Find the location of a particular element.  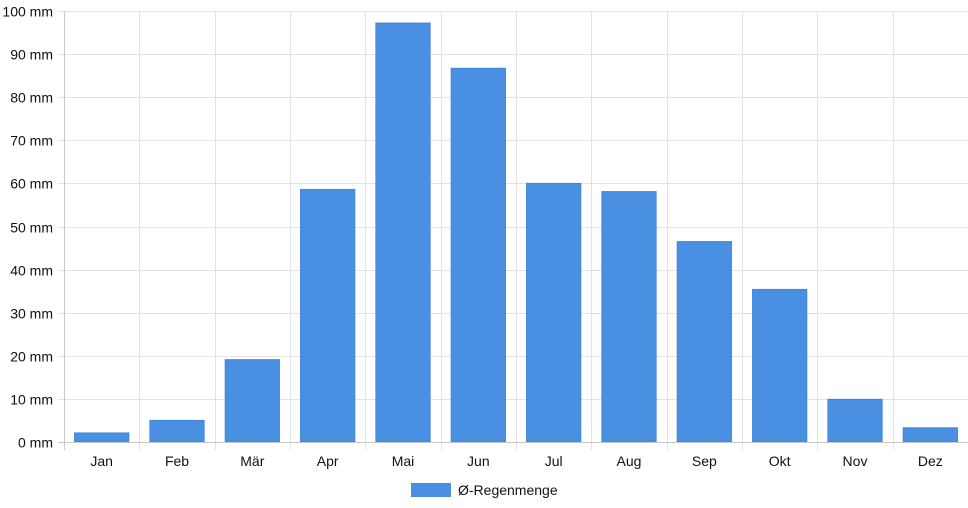

legend-label: Ø-Regenmenge is located at coordinates (508, 490).